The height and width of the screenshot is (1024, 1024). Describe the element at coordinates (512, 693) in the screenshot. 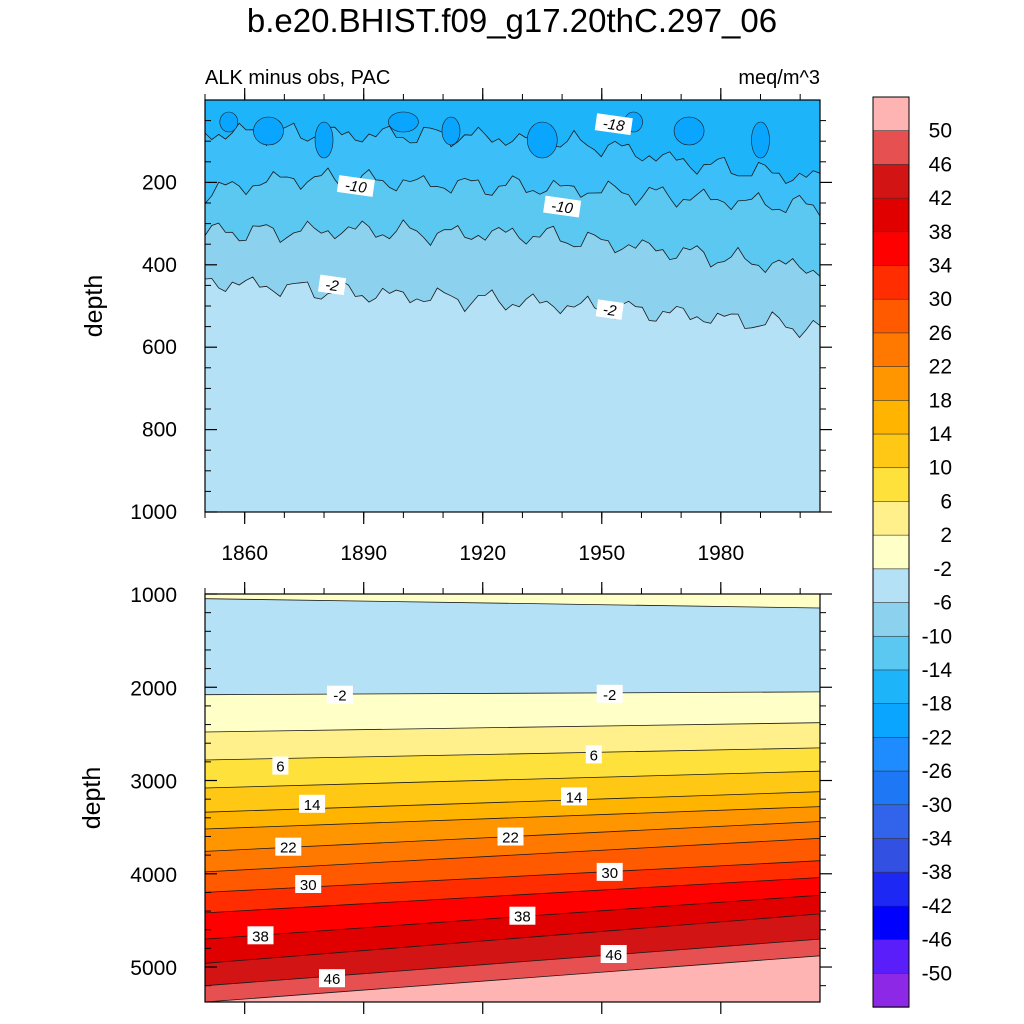

I see `lower-contour-line--2` at that location.